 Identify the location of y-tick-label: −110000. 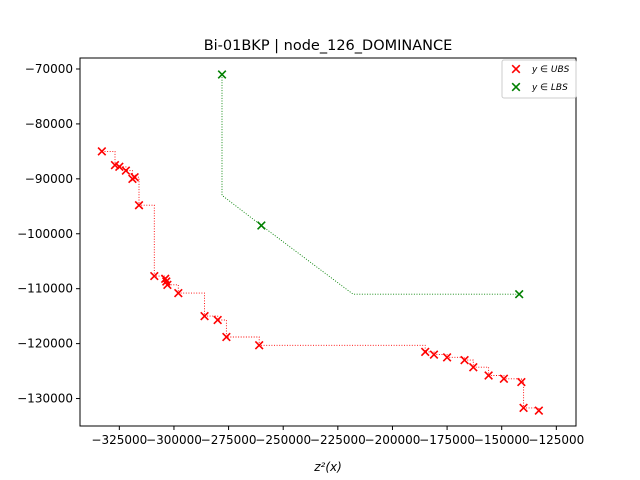
(45, 289).